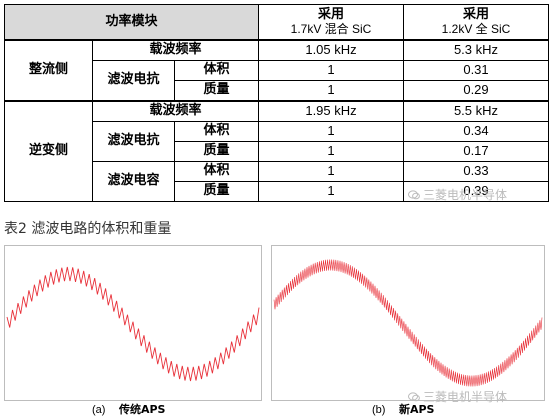 Image resolution: width=555 pixels, height=420 pixels. I want to click on inverter-carrier-label: 载波频率, so click(175, 111).